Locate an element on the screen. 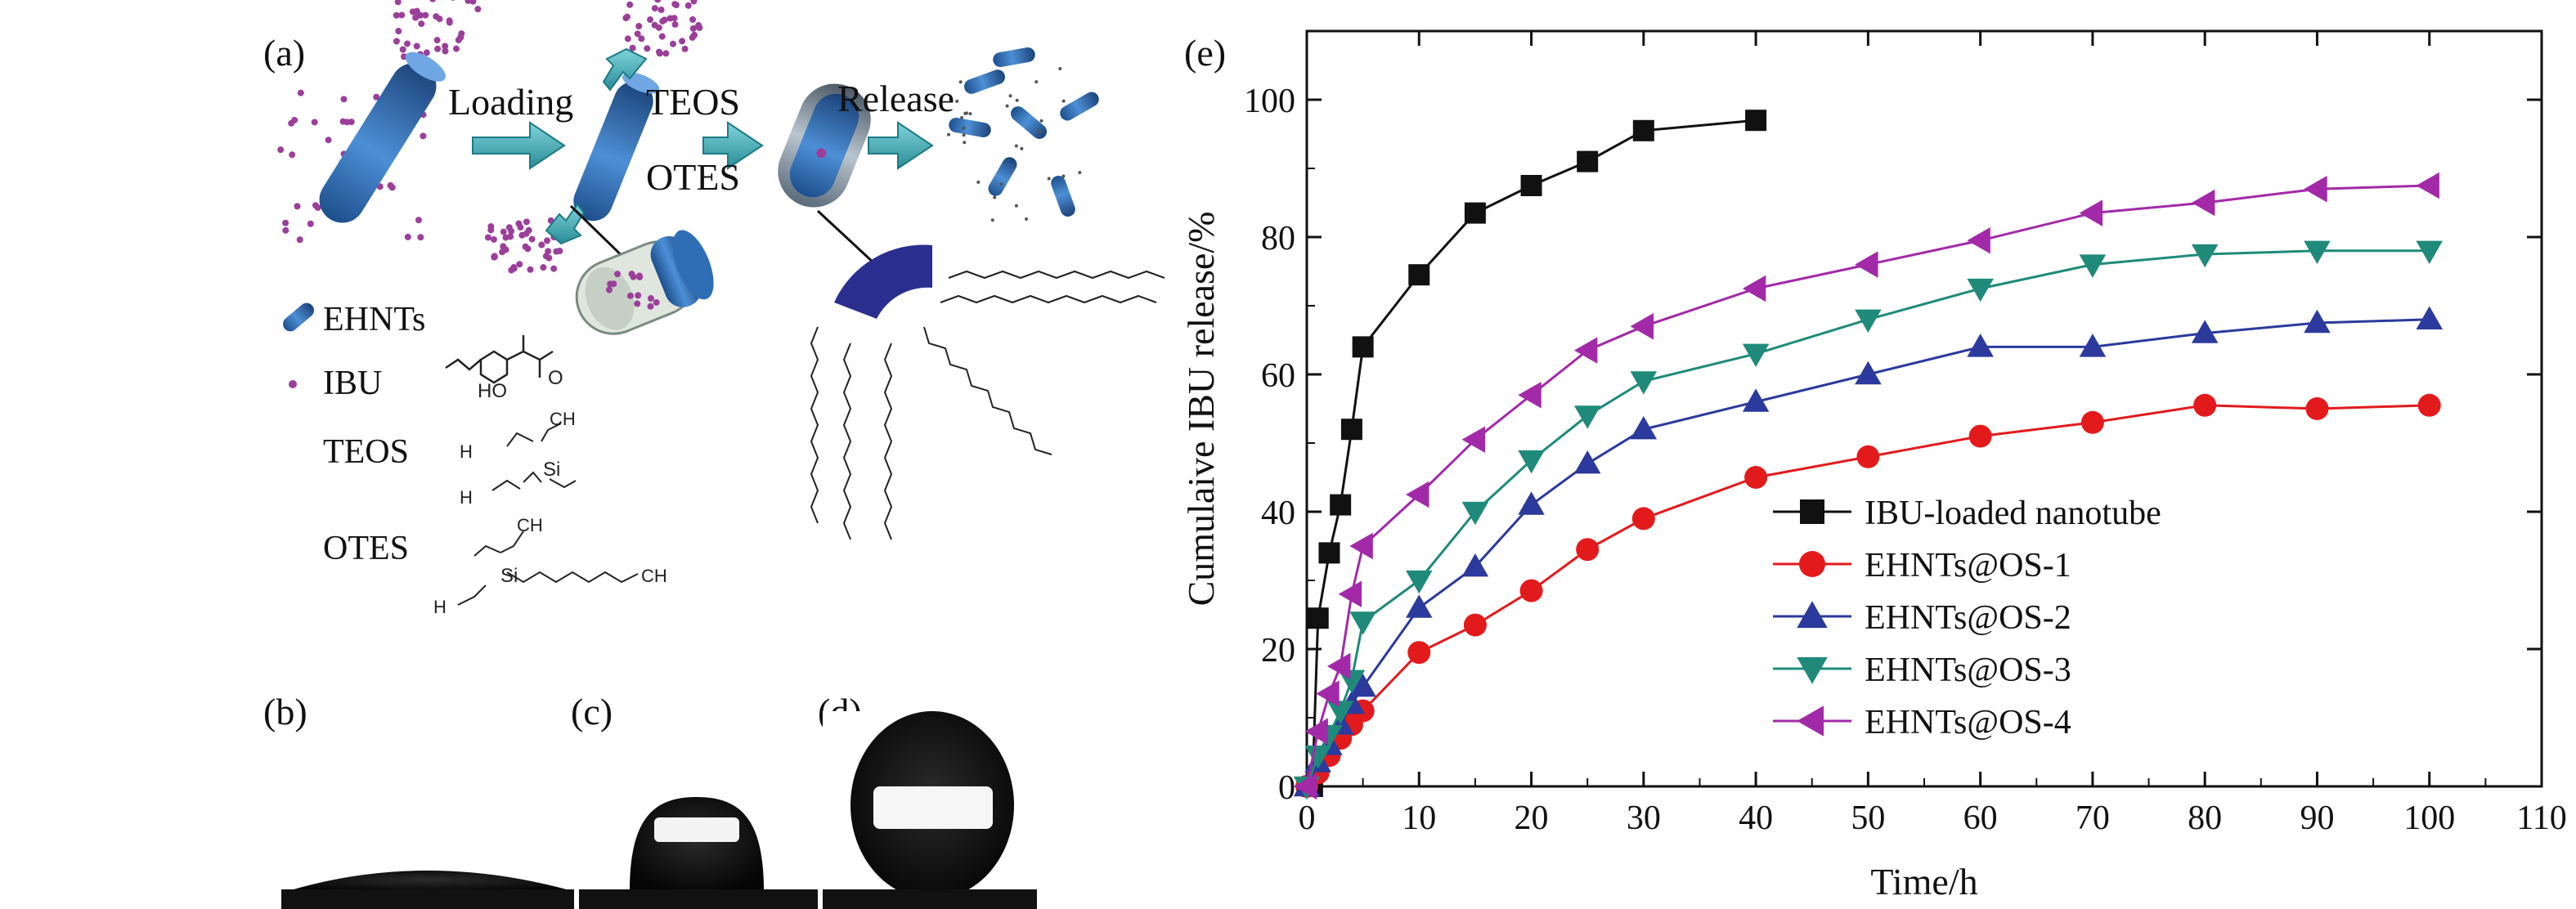  legend-teos: TEOS is located at coordinates (366, 452).